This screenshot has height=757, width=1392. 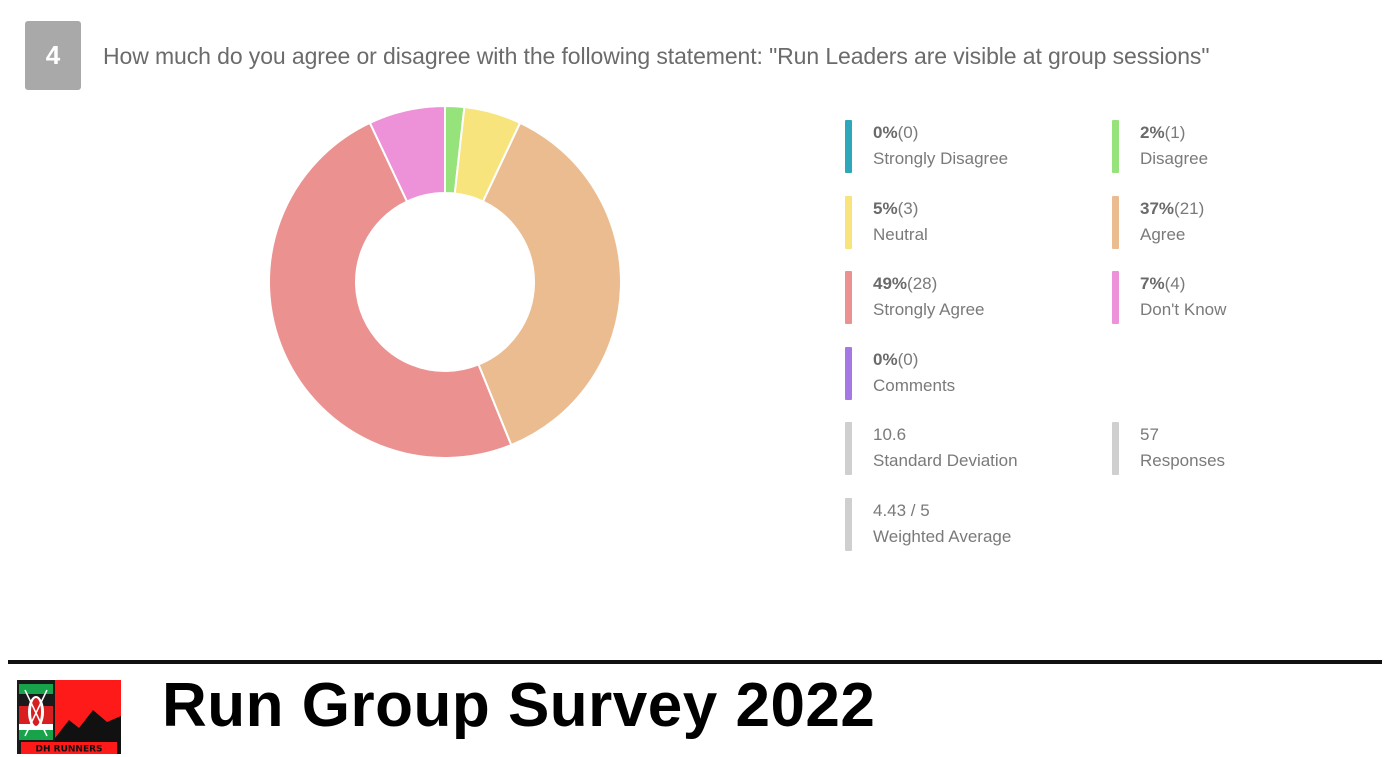 What do you see at coordinates (926, 146) in the screenshot?
I see `legend-item: 0%(0) Strongly Disagree` at bounding box center [926, 146].